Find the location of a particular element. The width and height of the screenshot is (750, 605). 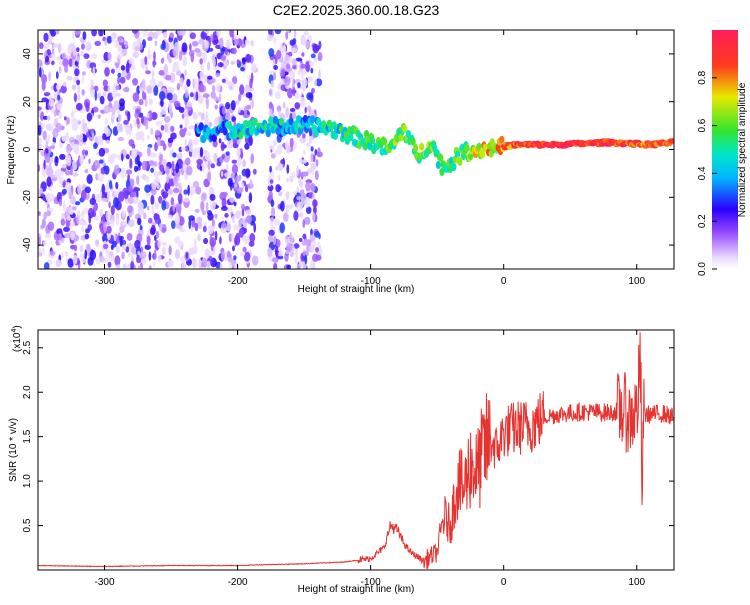

spectrogram-x-label: Height of straight line (km) is located at coordinates (356, 289).